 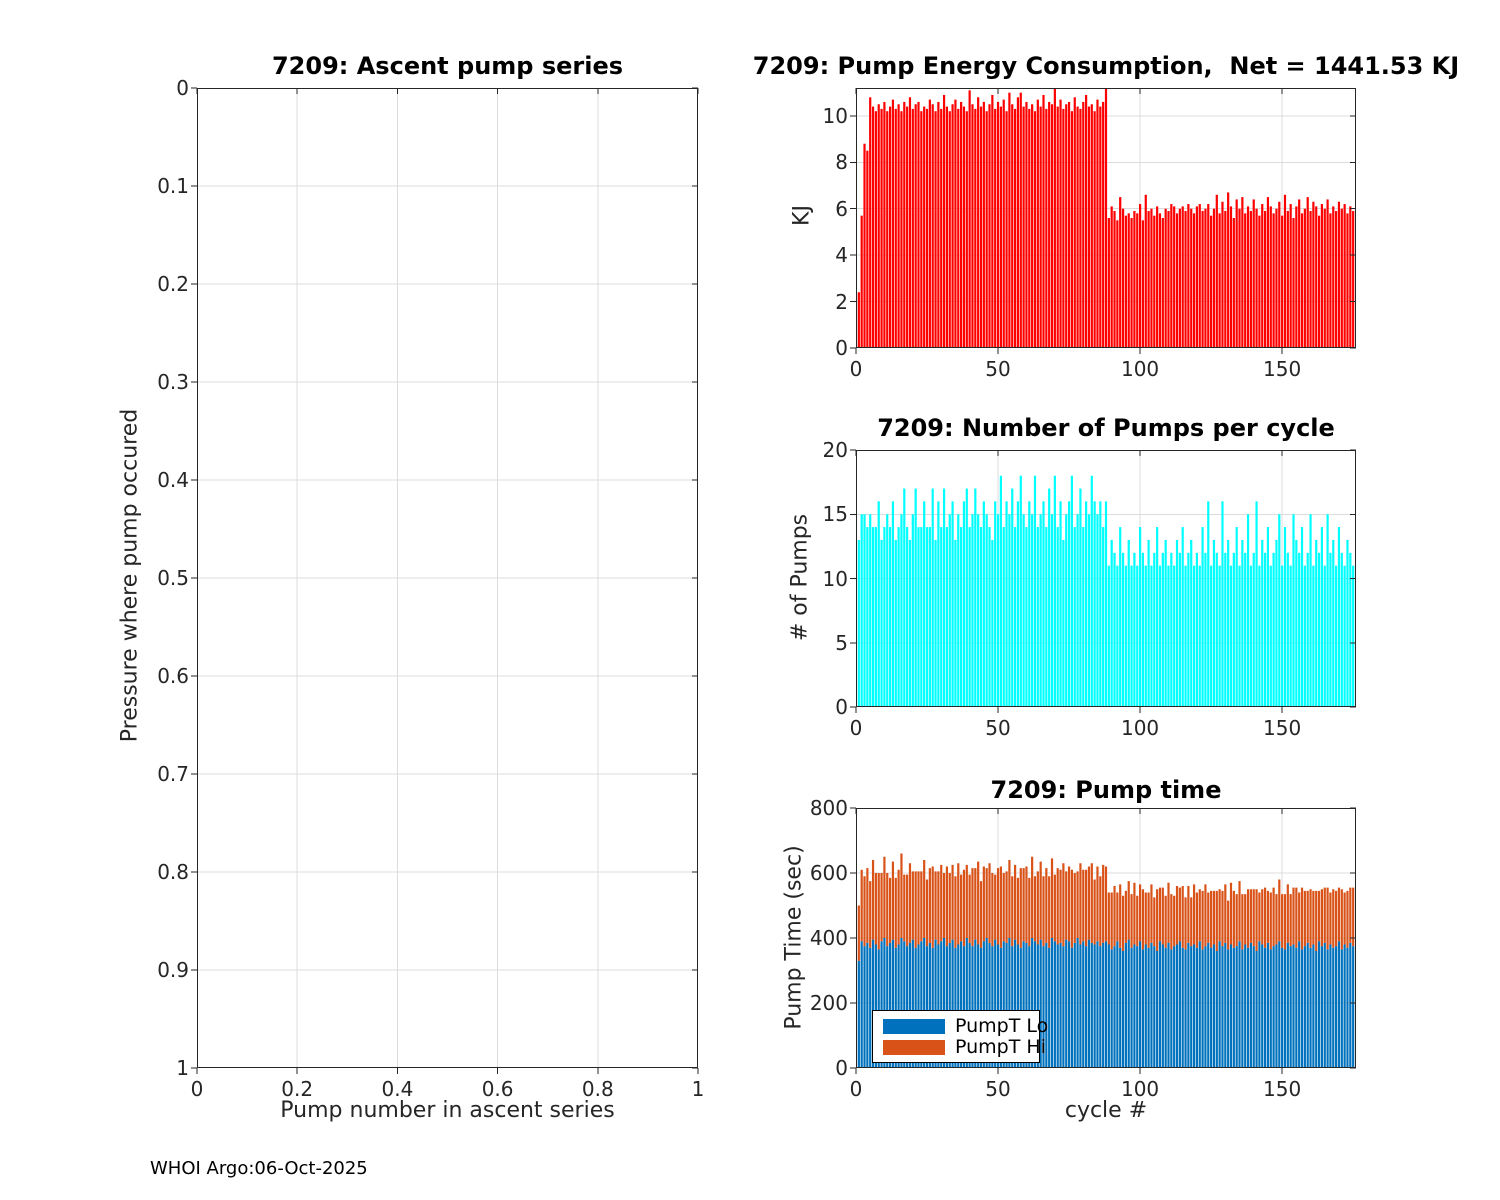 I want to click on pumptime-y-tick-label: 0, so click(x=841, y=1068).